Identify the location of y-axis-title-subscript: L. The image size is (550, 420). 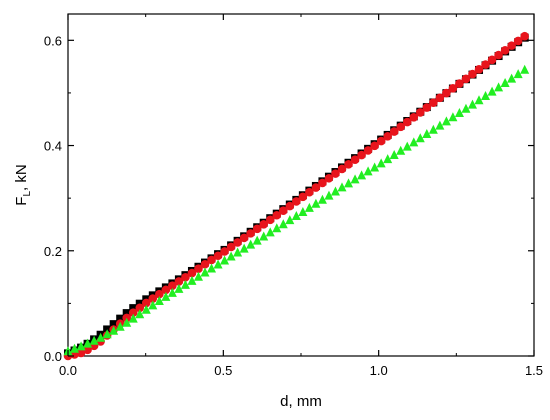
(27, 194).